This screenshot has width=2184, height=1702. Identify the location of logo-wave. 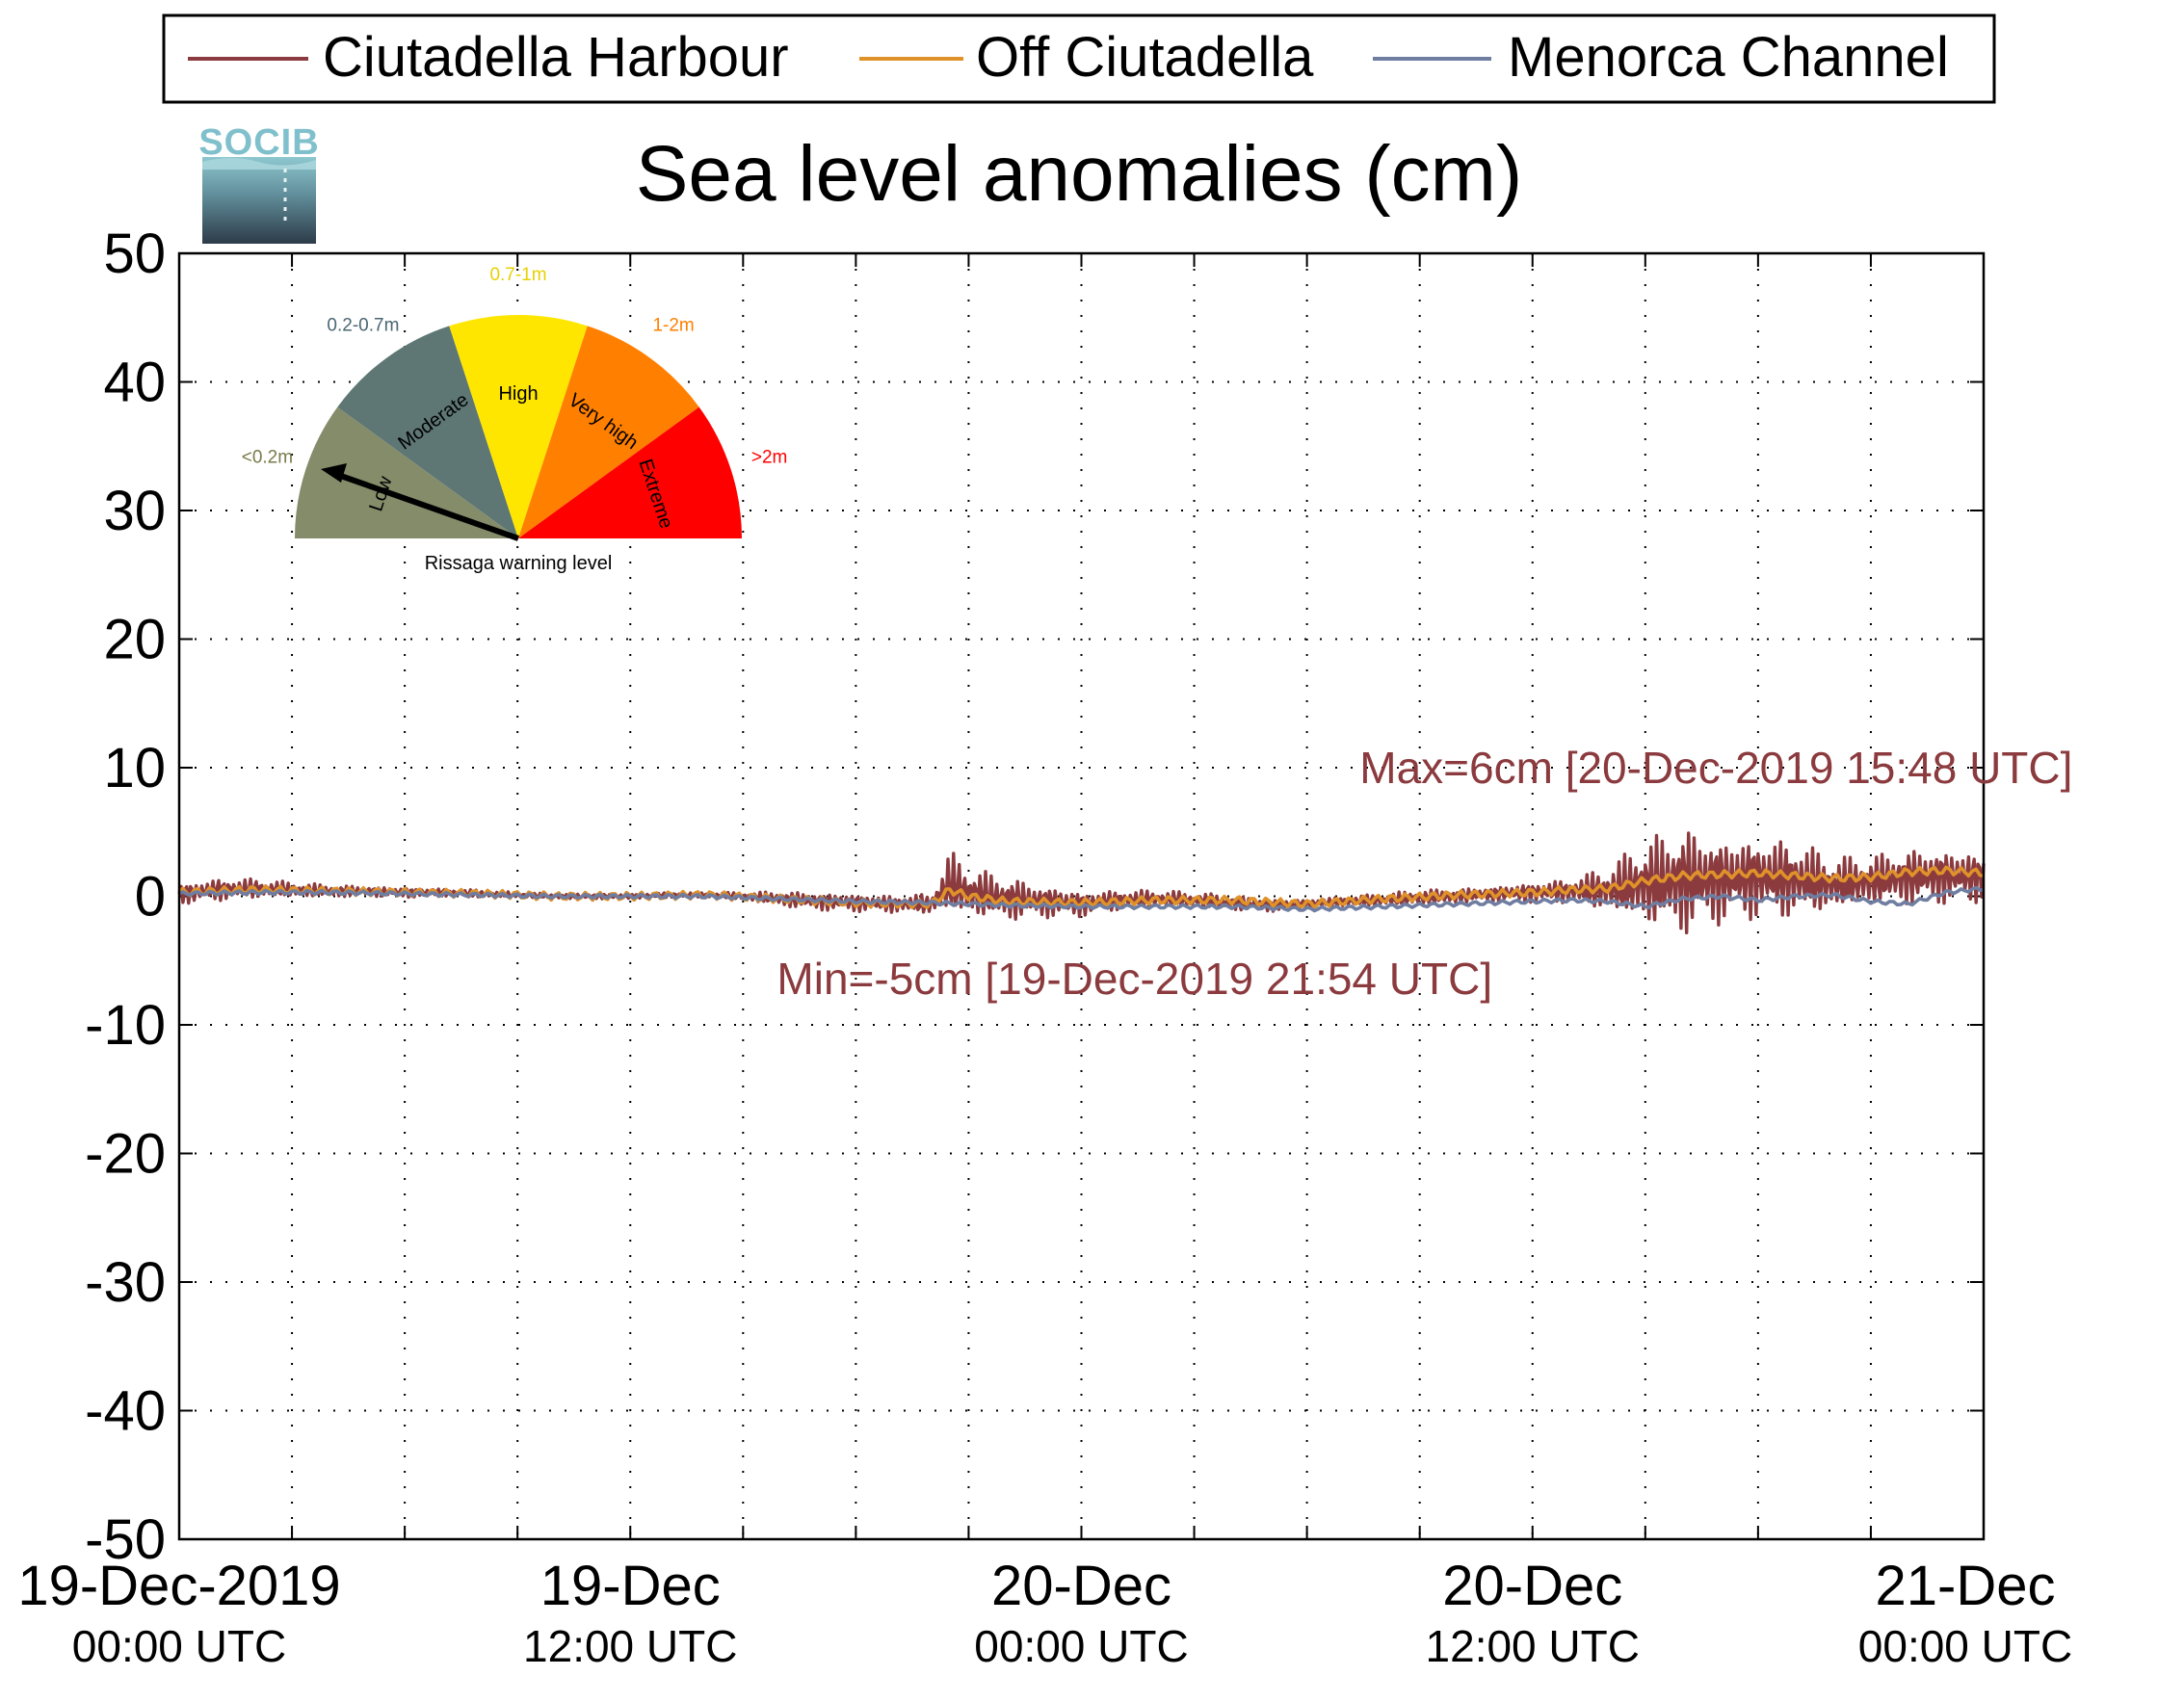
(259, 164).